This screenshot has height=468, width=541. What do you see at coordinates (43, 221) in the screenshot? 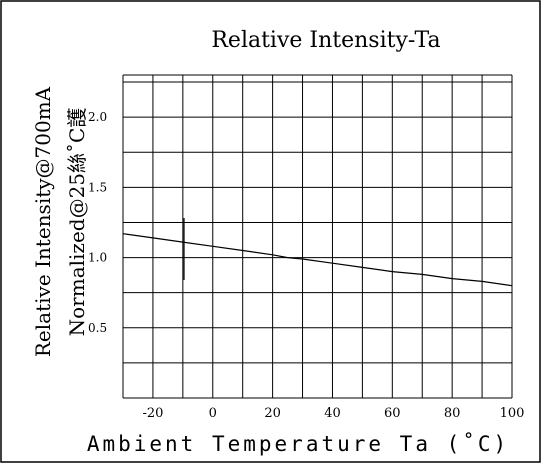
I see `y-axis-label: Relative Intensity@700mA` at bounding box center [43, 221].